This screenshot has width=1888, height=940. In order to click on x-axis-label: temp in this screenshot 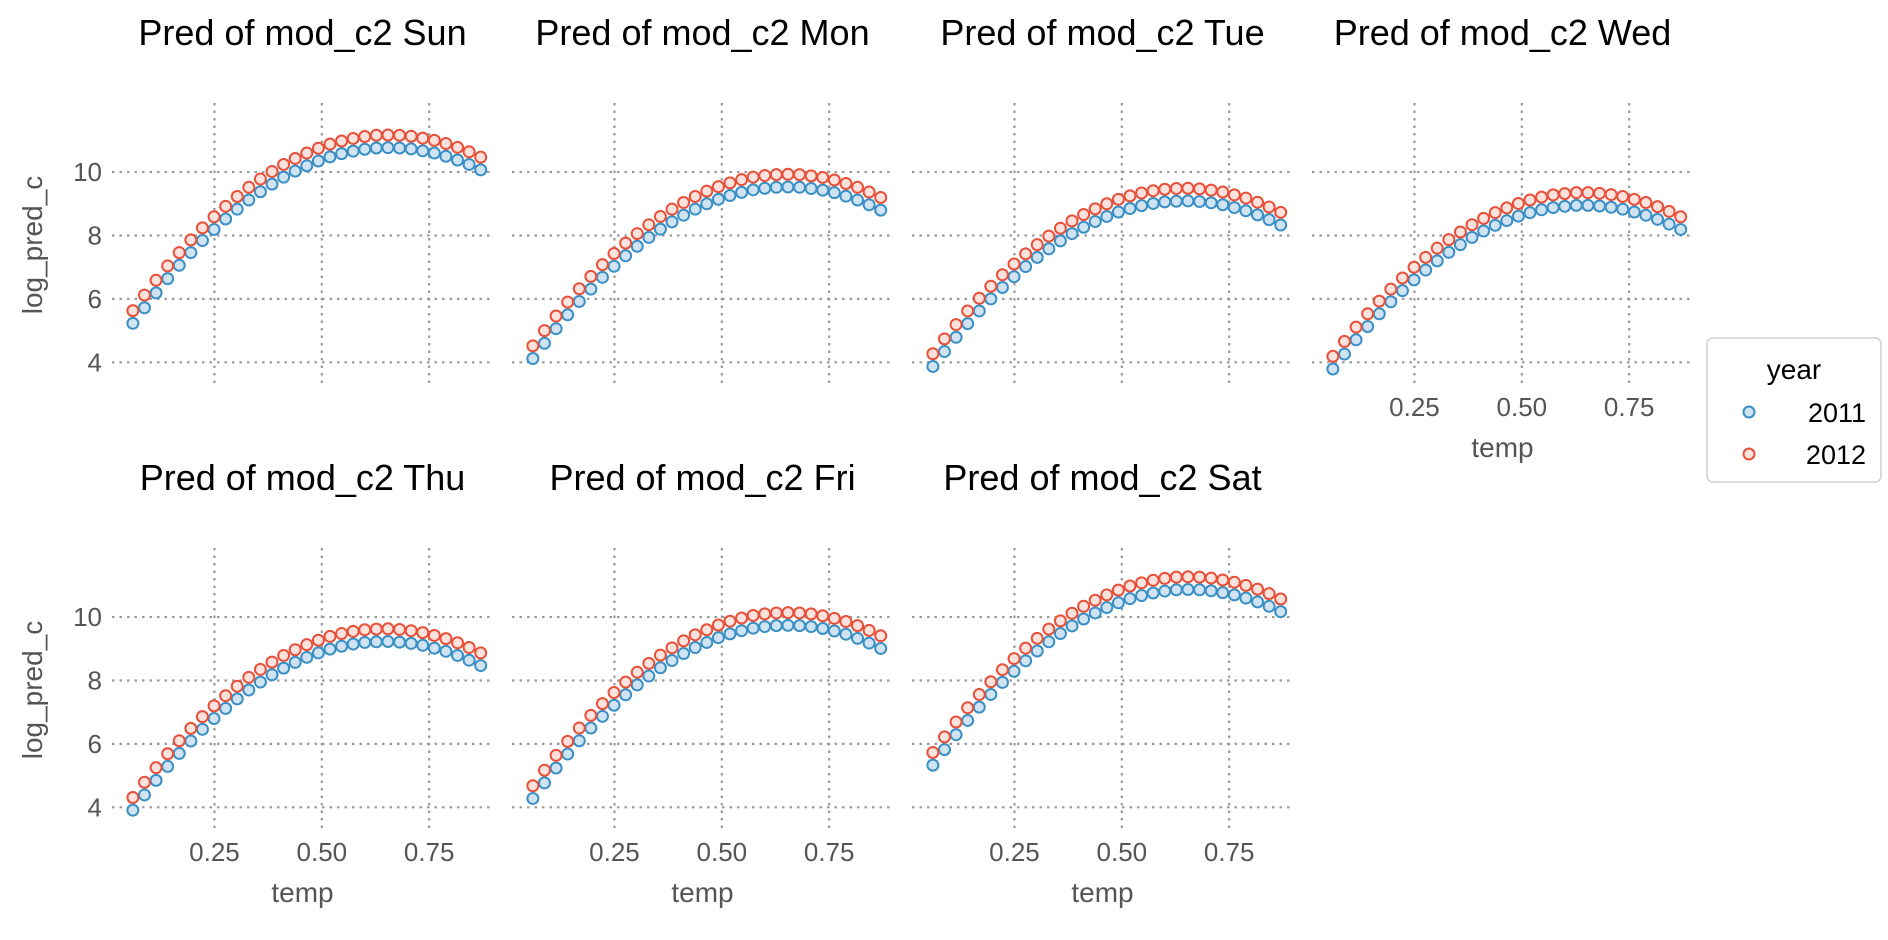, I will do `click(702, 892)`.